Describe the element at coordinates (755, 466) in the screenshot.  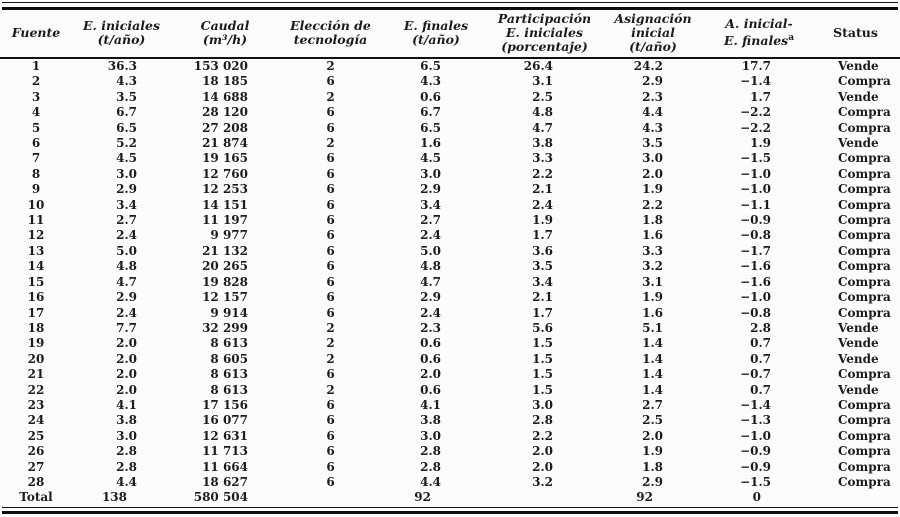
I see `cell-a-inicial-e-finales: −0.9` at that location.